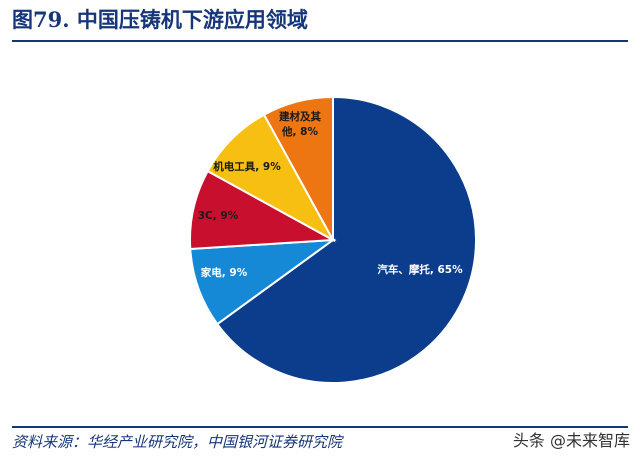 The height and width of the screenshot is (457, 640). I want to click on title-divider, so click(320, 41).